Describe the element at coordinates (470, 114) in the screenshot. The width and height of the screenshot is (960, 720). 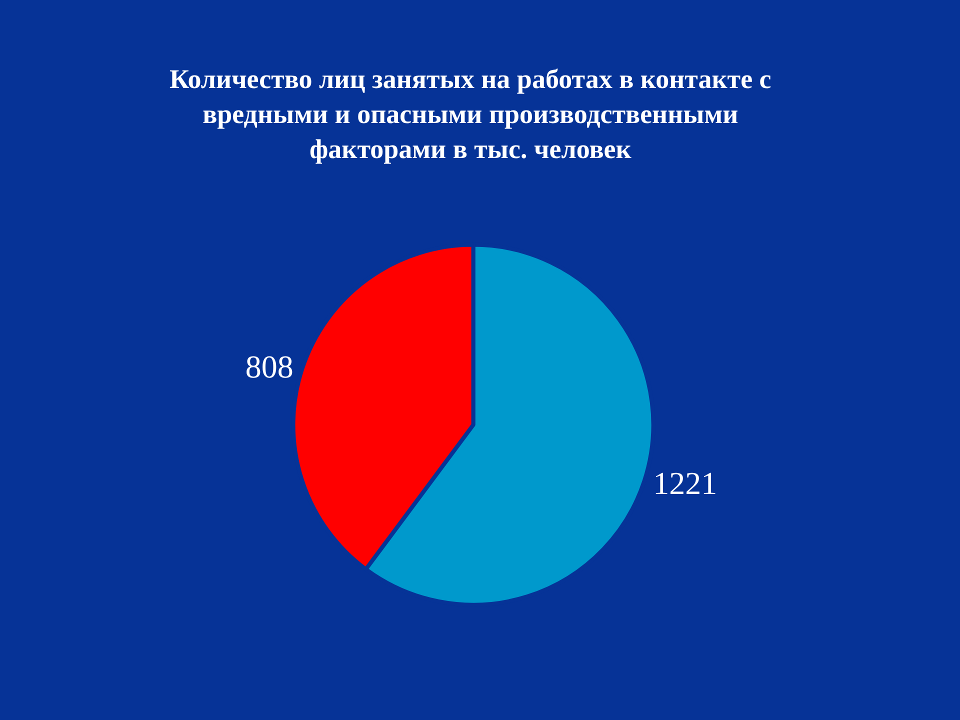
I see `chart-title: Количество лиц занятых на работах в контакте с вредными и опасными производственными факторами в тыс. человек` at that location.